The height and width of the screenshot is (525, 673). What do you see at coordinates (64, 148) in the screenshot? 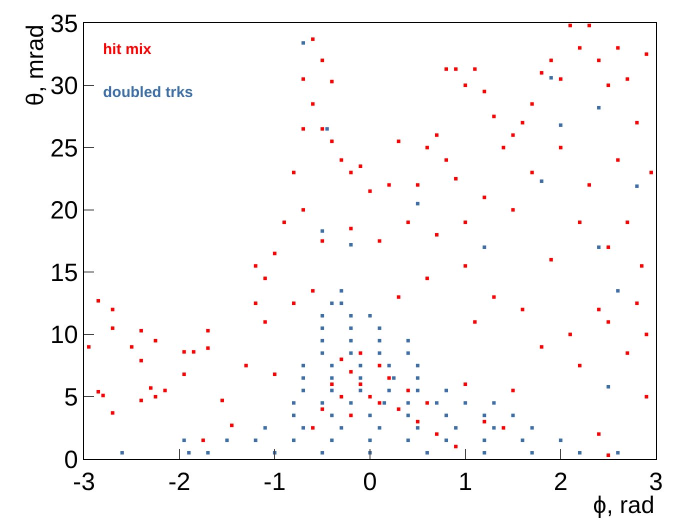
I see `y-tick-label: 25` at bounding box center [64, 148].